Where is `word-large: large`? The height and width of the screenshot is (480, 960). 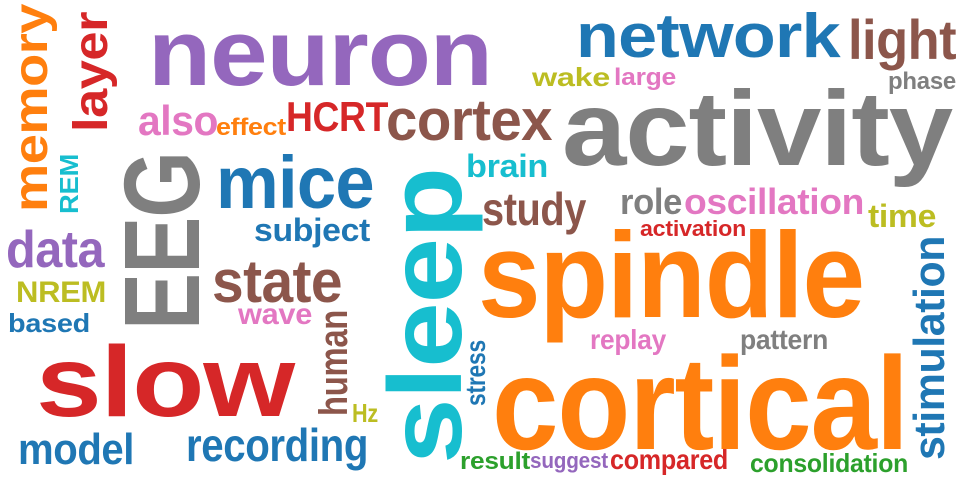 word-large: large is located at coordinates (645, 77).